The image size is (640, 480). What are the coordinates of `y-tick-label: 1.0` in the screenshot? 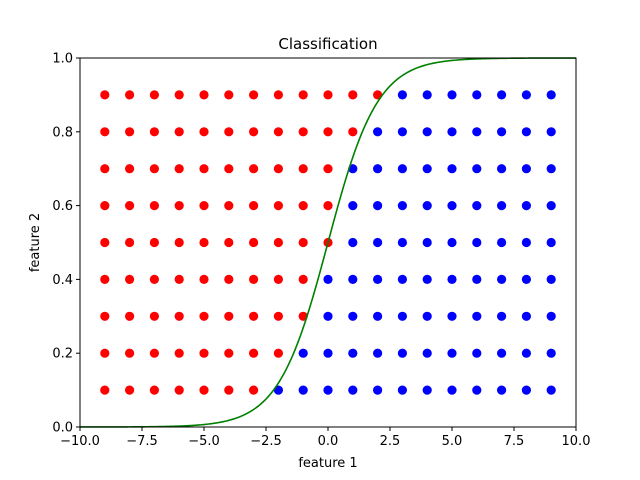 It's located at (62, 59).